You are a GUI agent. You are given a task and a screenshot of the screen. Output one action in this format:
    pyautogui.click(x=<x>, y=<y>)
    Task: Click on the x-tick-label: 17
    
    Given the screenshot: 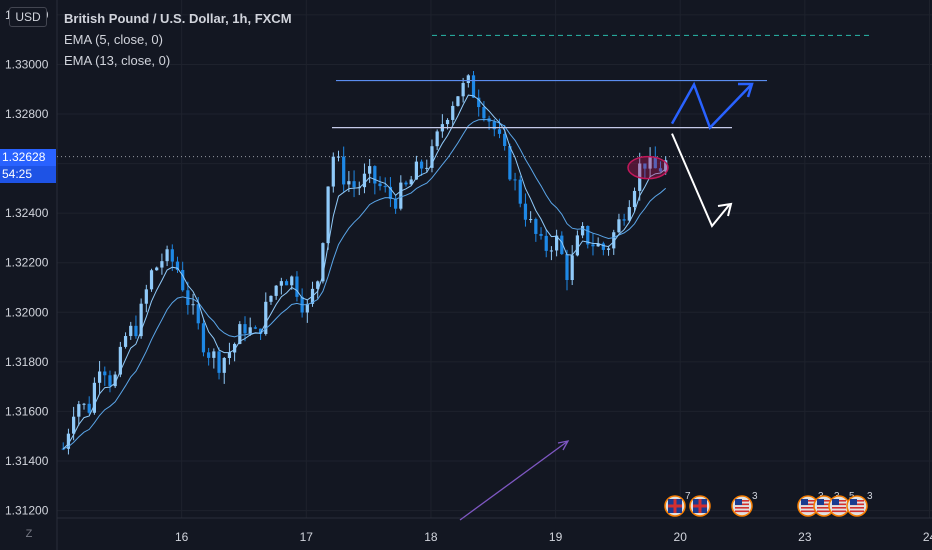 What is the action you would take?
    pyautogui.click(x=307, y=537)
    